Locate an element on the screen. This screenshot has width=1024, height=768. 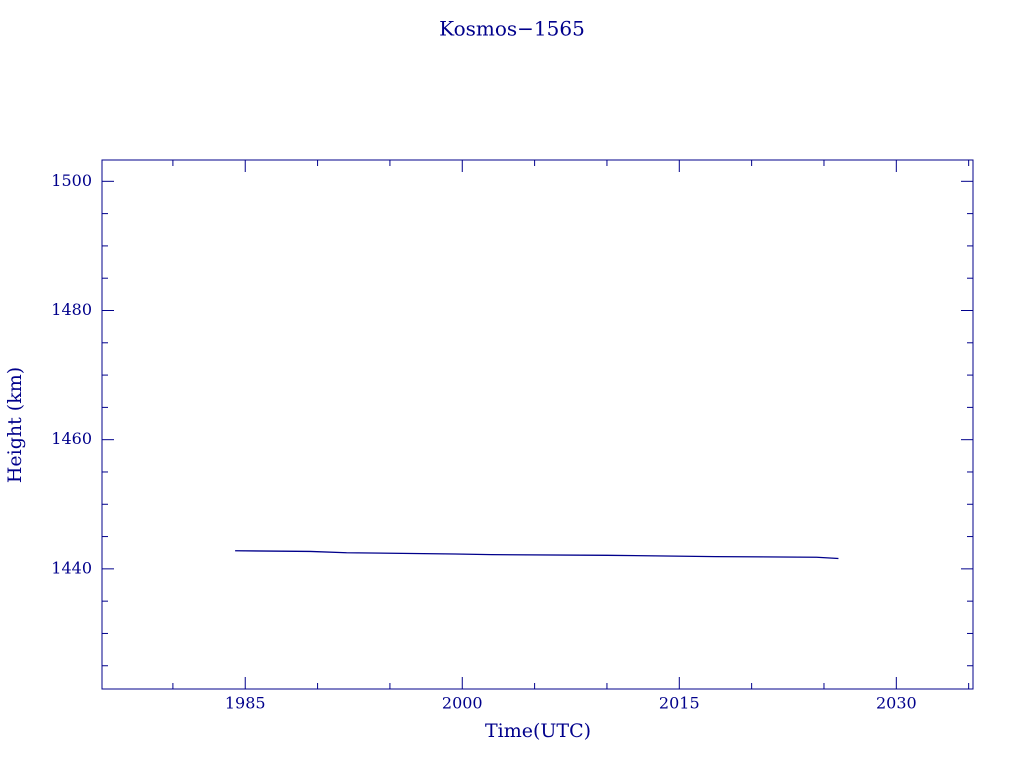
x-tick-label: 2015 is located at coordinates (679, 703).